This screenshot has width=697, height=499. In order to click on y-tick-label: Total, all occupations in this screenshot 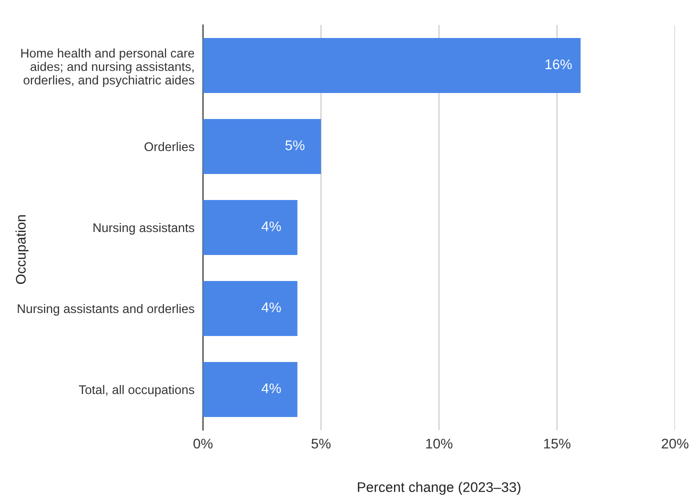, I will do `click(136, 390)`.